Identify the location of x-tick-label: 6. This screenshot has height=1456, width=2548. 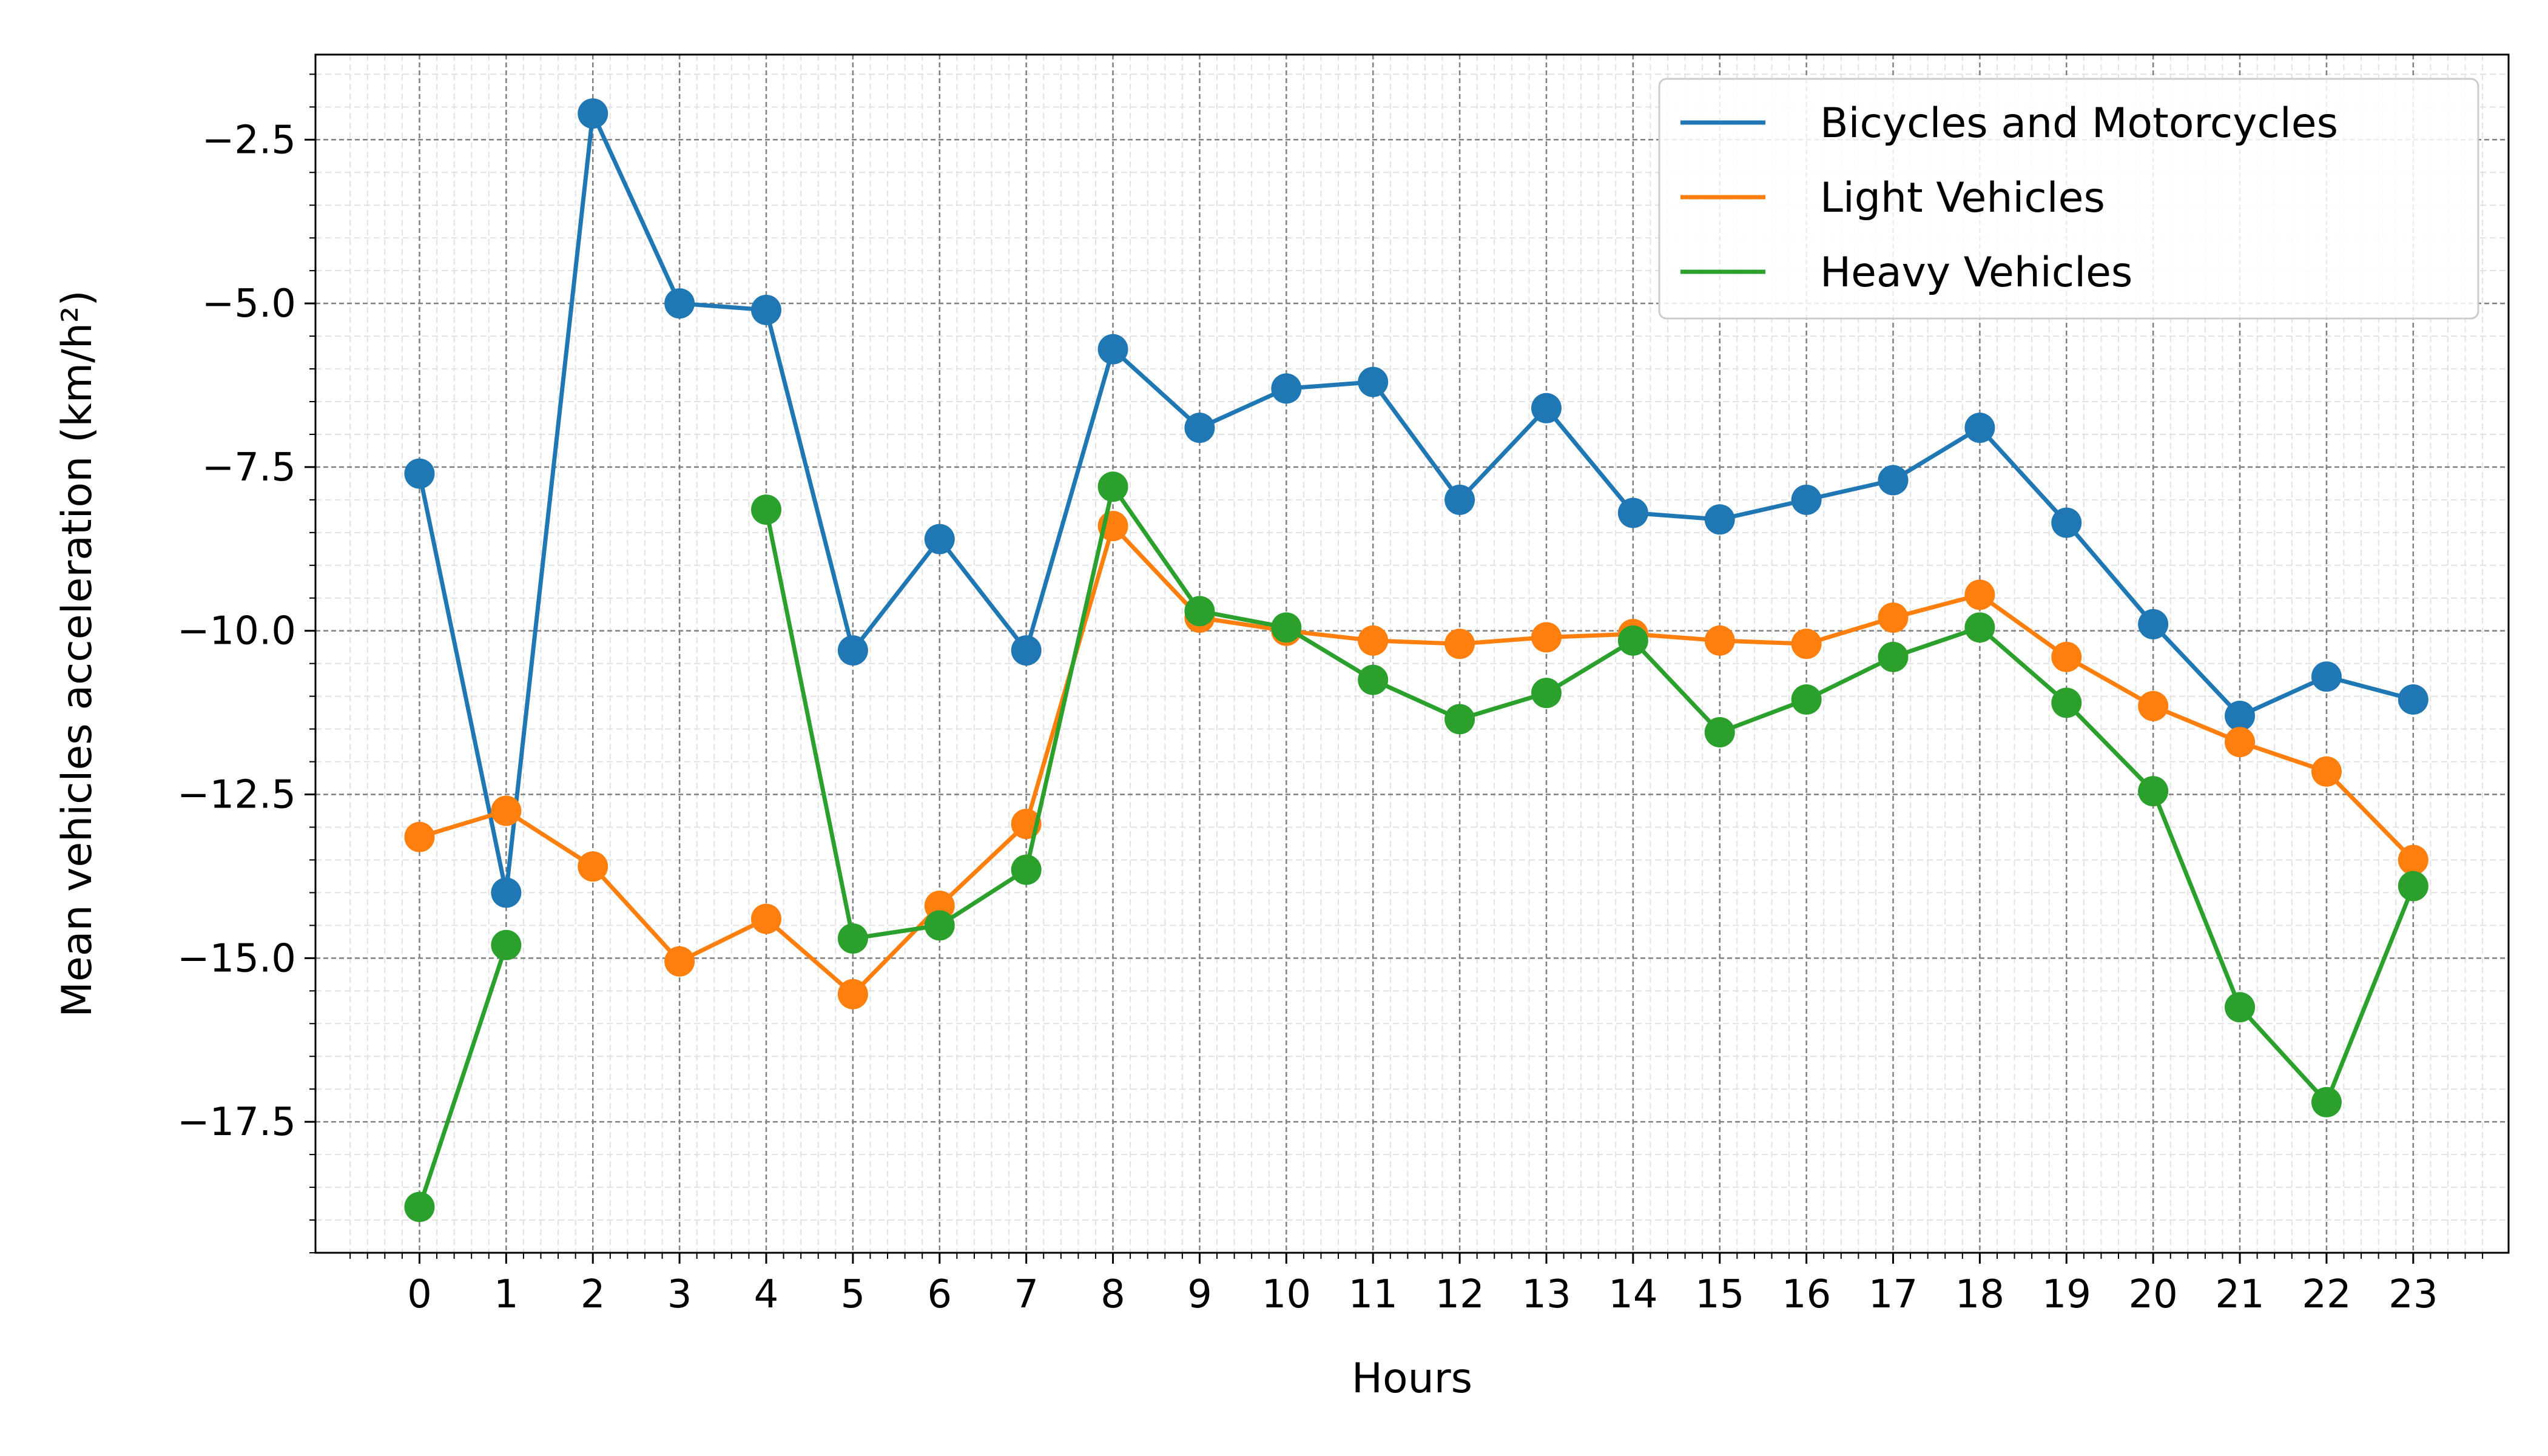
(939, 1294).